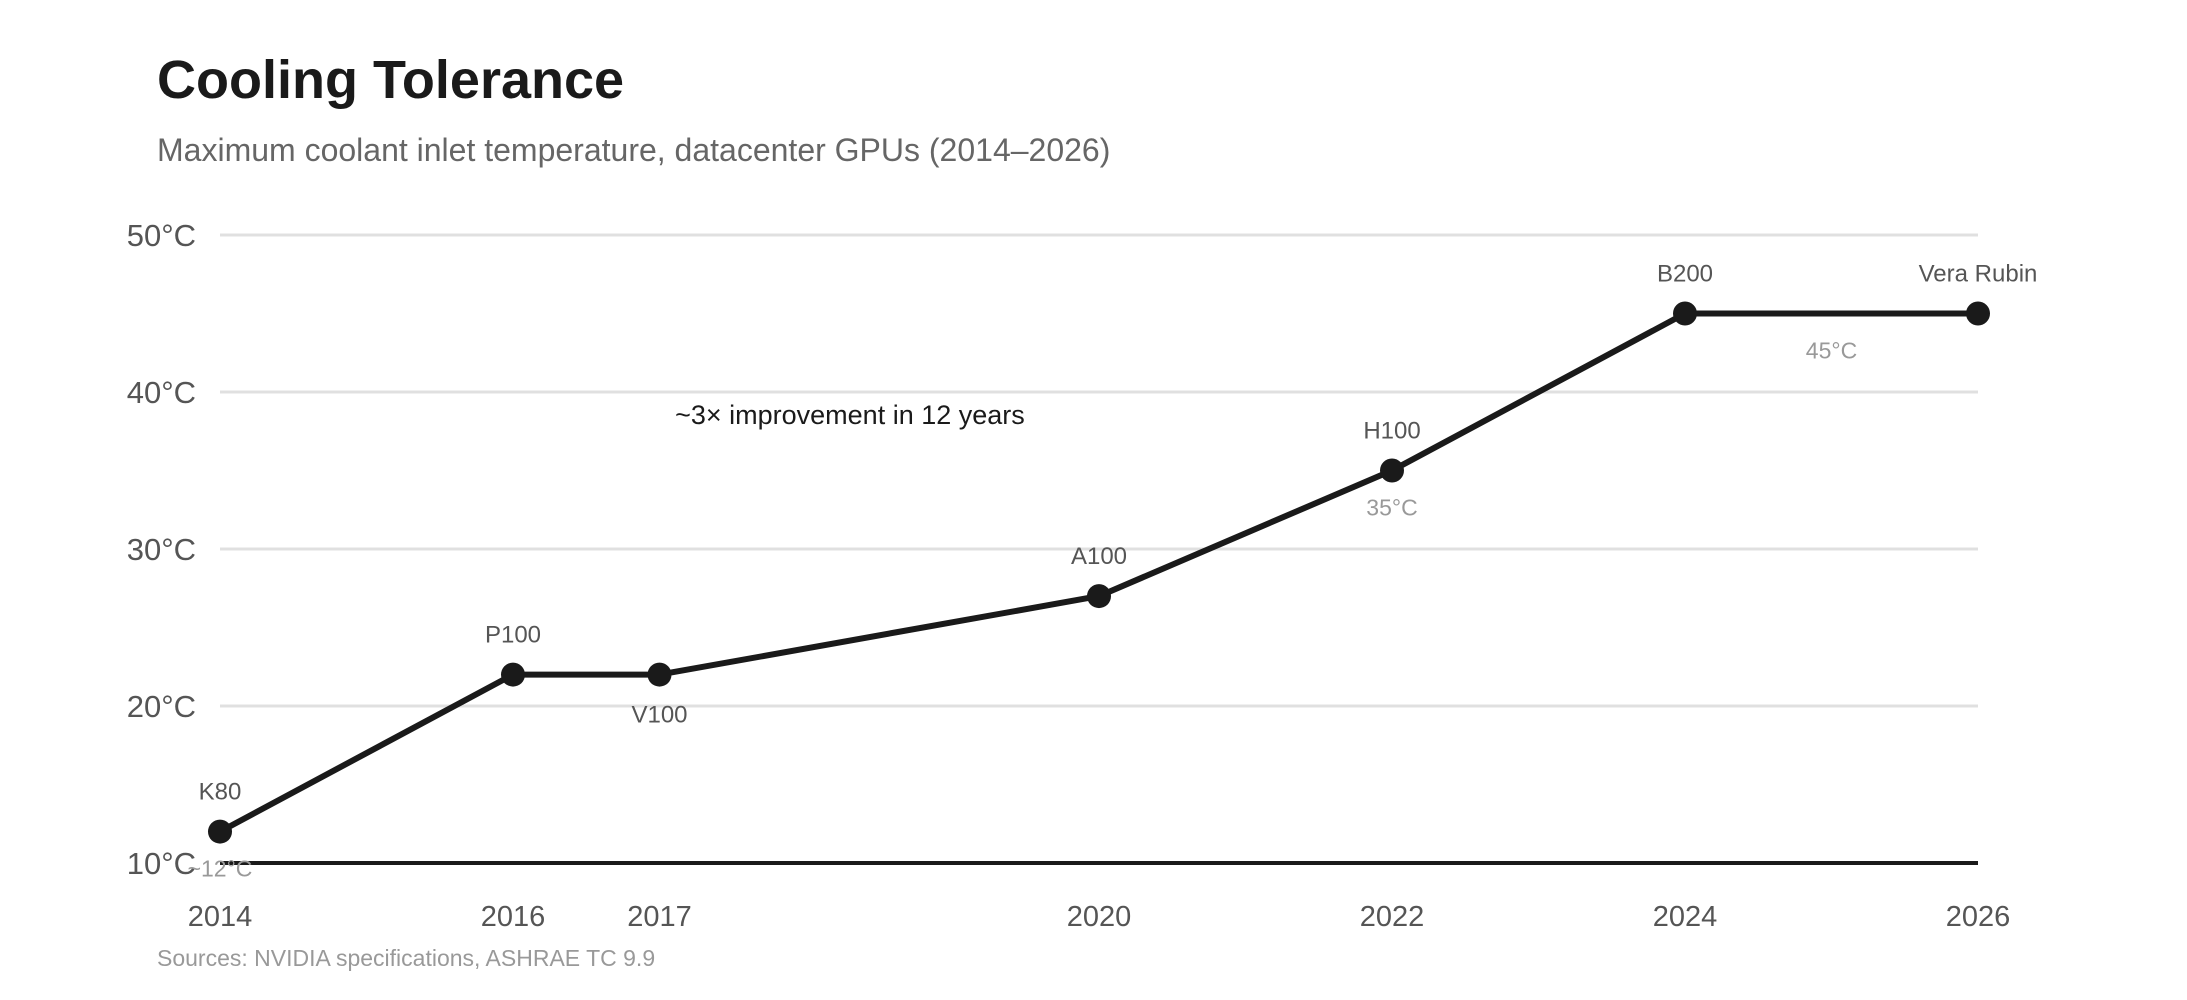 Image resolution: width=2187 pixels, height=1000 pixels. I want to click on data-point-vera-rubin, so click(1978, 313).